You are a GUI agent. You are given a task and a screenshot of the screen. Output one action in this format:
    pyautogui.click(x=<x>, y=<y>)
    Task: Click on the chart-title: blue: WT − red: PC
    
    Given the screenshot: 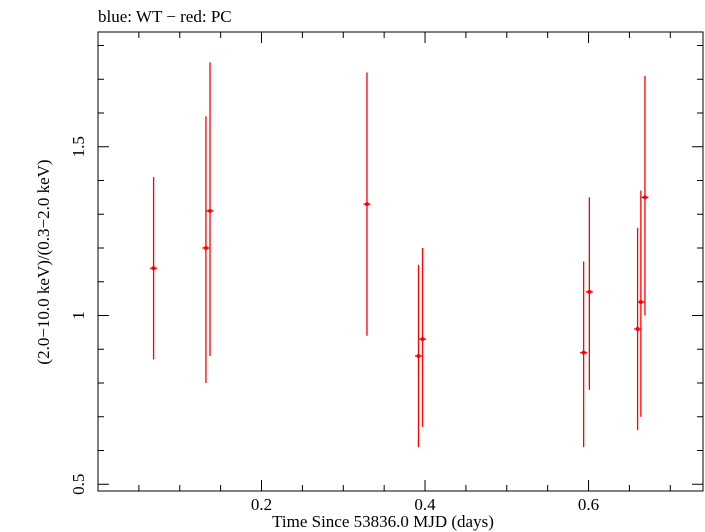 What is the action you would take?
    pyautogui.click(x=165, y=16)
    